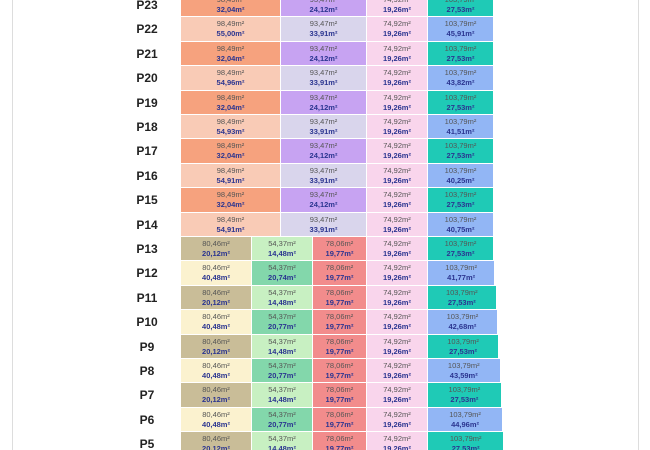 Image resolution: width=650 pixels, height=450 pixels. What do you see at coordinates (231, 176) in the screenshot?
I see `unit-cell: 98,49m² 54,91m²` at bounding box center [231, 176].